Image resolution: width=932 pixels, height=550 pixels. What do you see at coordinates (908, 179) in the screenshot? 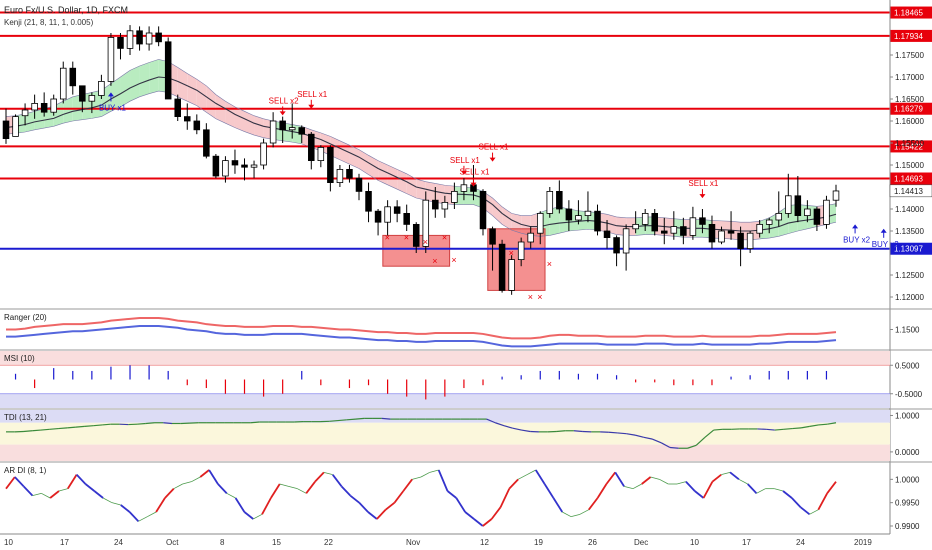
I see `level-label: 1.14693` at bounding box center [908, 179].